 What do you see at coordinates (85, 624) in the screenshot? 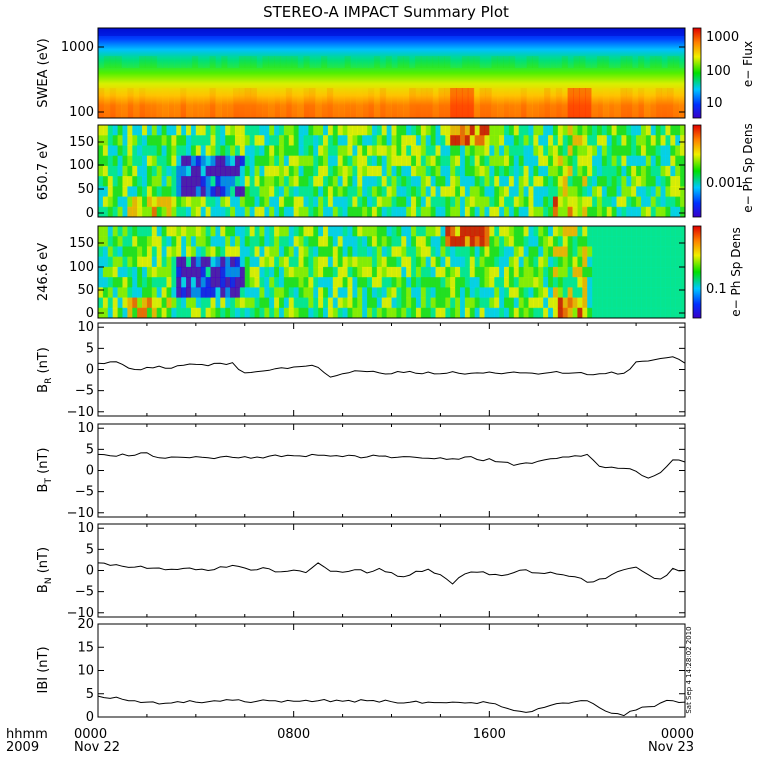
I see `y-tick-label: 20` at bounding box center [85, 624].